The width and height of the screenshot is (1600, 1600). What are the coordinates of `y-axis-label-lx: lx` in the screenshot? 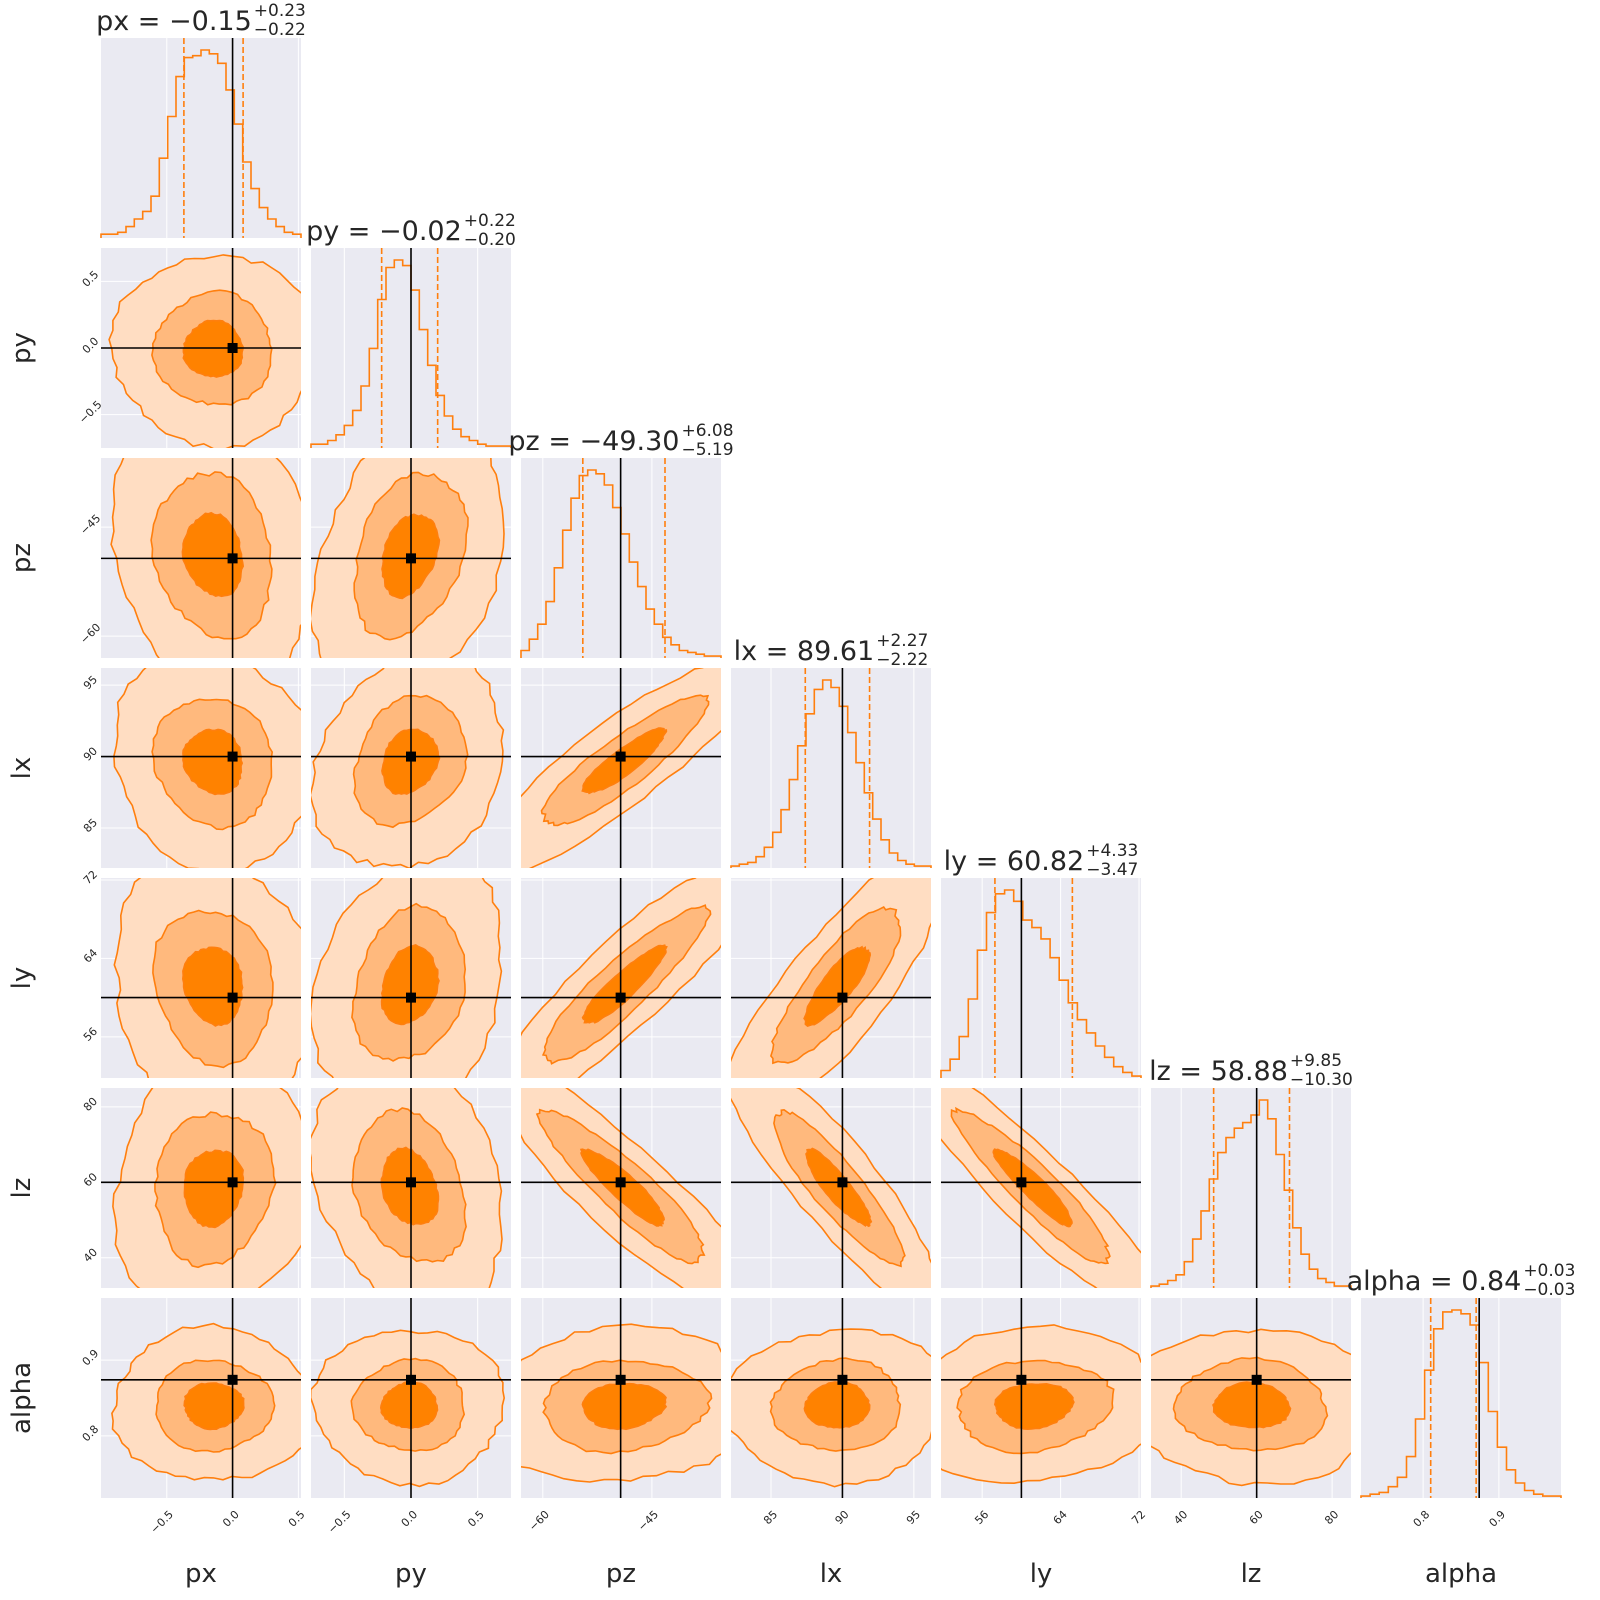 It's located at (22, 768).